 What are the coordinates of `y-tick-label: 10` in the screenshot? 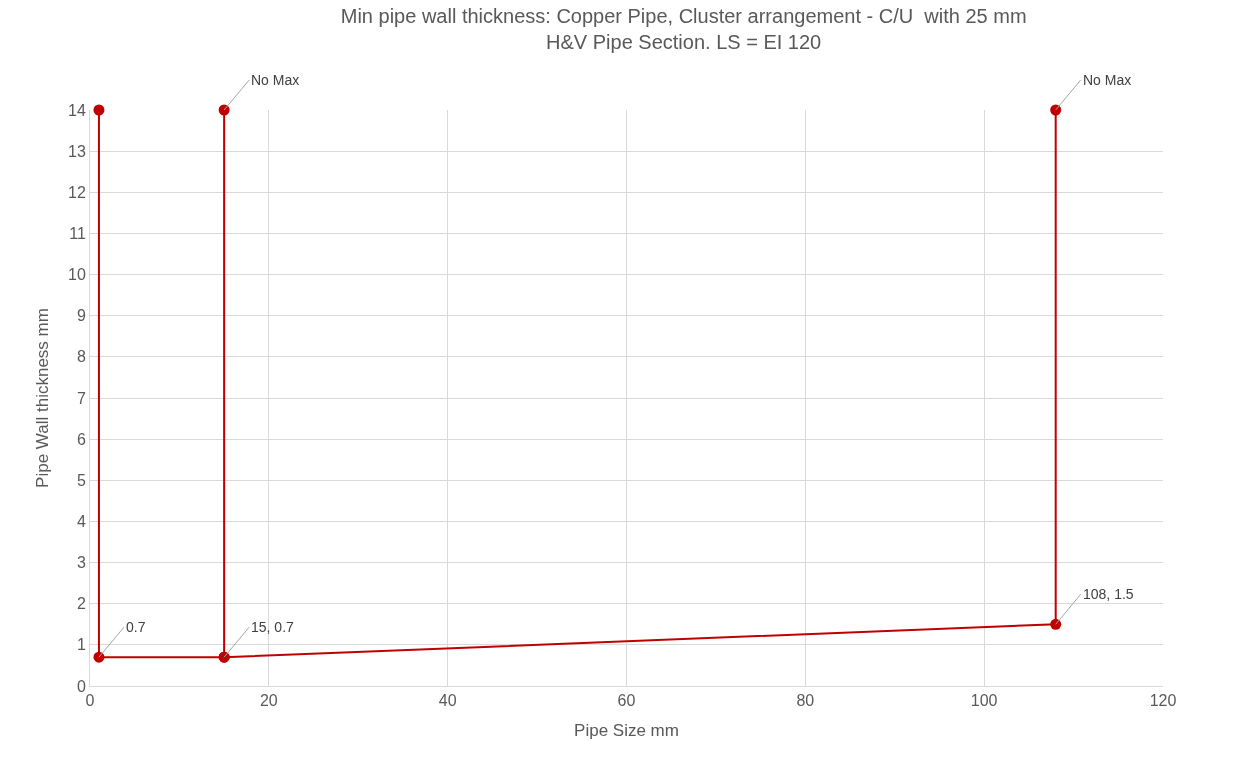 It's located at (77, 275).